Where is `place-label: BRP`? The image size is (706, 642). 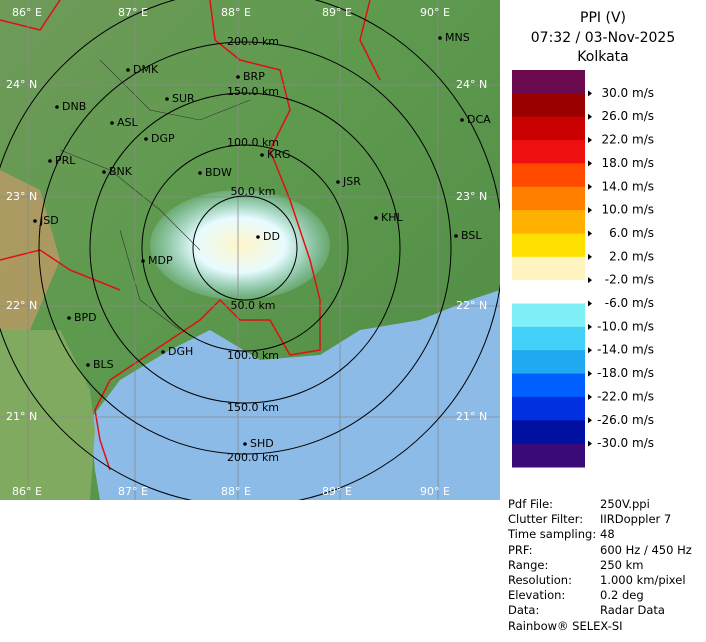
place-label: BRP is located at coordinates (254, 76).